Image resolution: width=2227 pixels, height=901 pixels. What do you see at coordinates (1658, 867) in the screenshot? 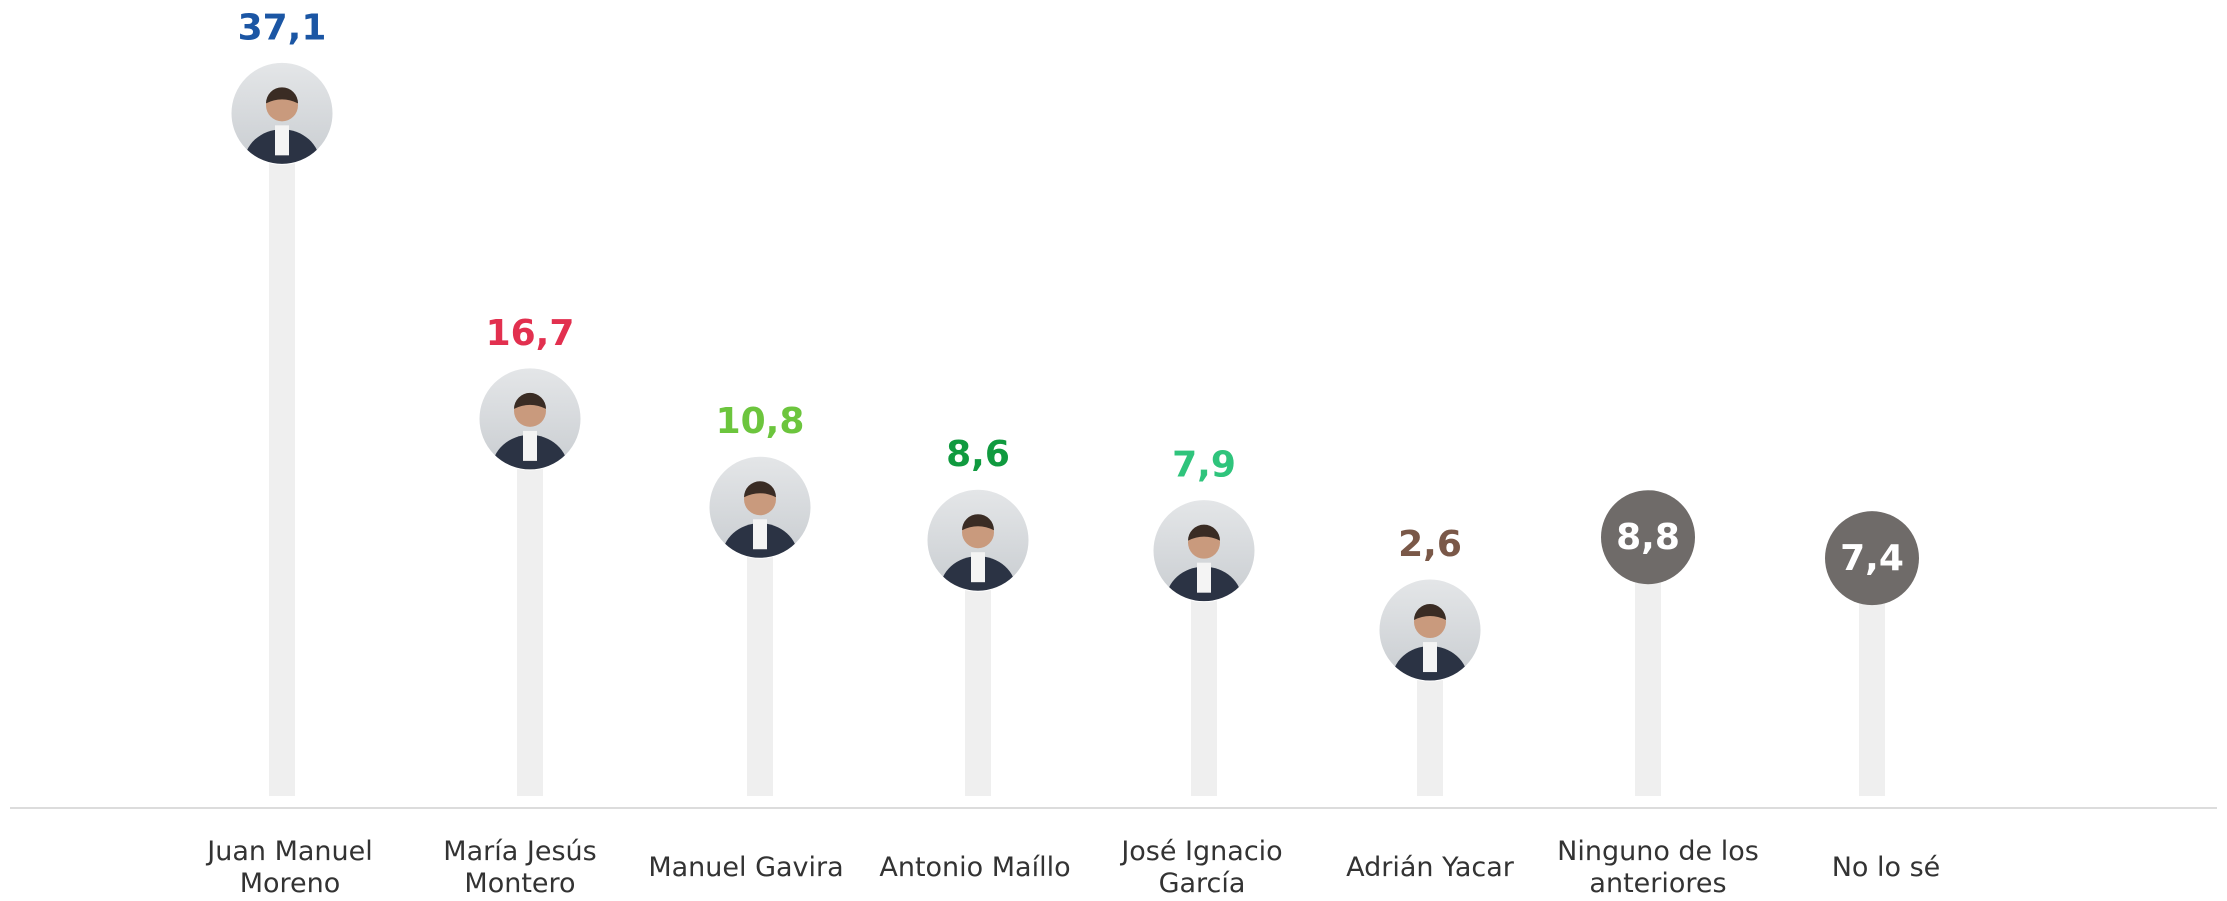
I see `x-tick-label: Ninguno de los anteriores` at bounding box center [1658, 867].